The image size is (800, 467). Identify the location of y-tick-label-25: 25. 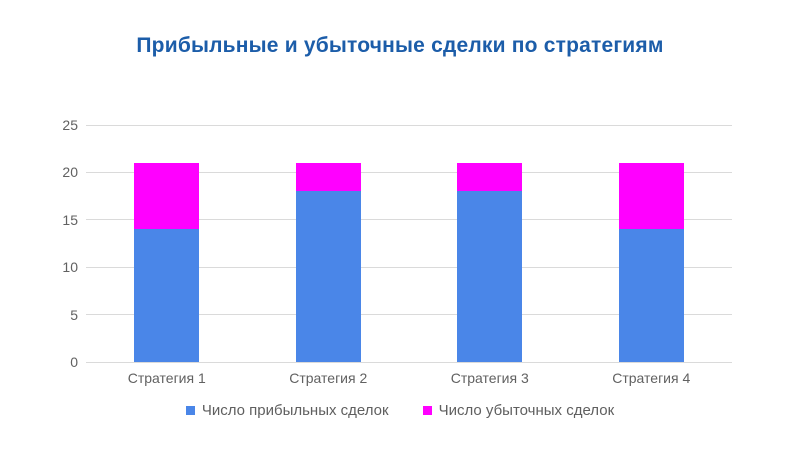
(70, 125).